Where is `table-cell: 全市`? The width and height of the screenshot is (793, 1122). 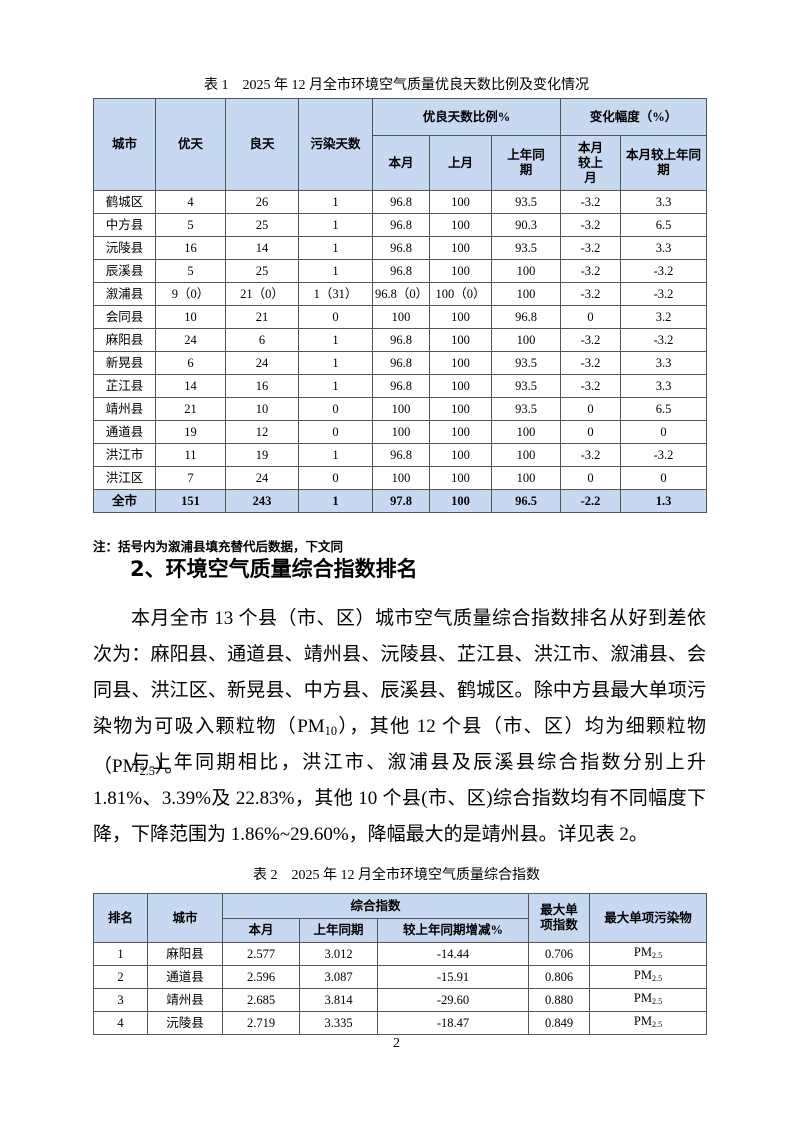 table-cell: 全市 is located at coordinates (124, 501).